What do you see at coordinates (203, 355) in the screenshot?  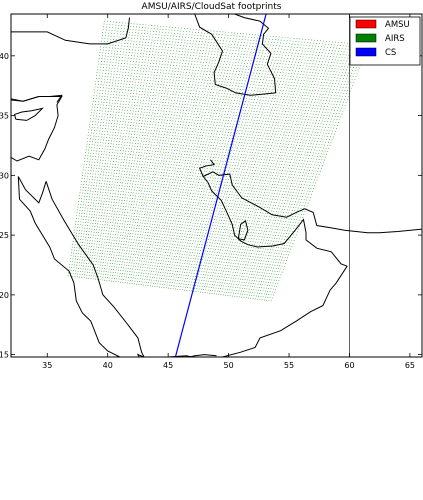 I see `coastline-gulf-bottom-left` at bounding box center [203, 355].